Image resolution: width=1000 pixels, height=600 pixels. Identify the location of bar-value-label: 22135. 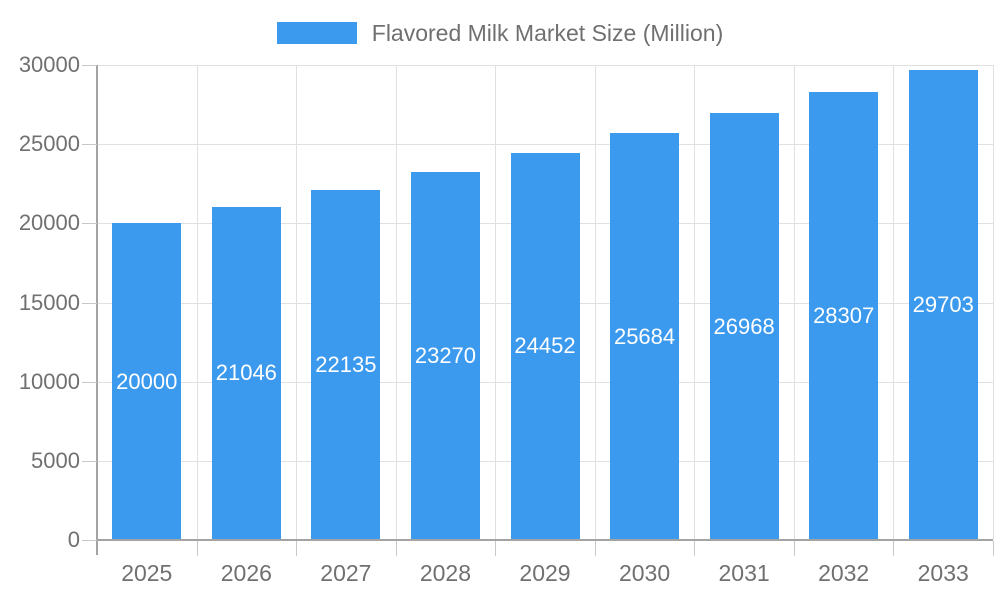
(346, 364).